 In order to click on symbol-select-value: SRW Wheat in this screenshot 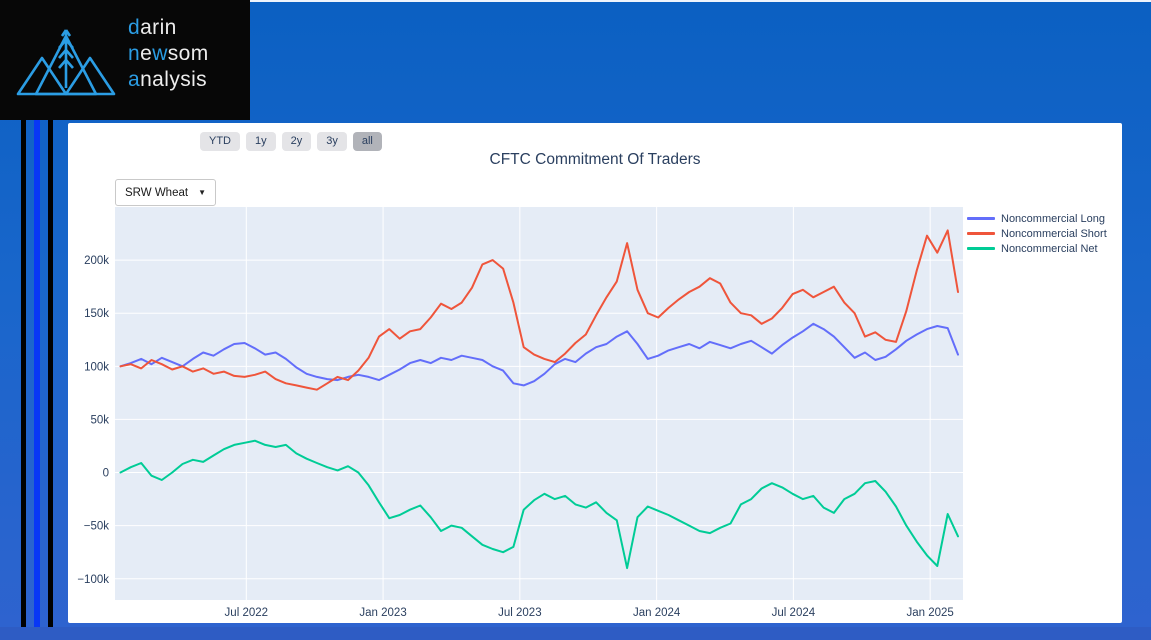, I will do `click(157, 192)`.